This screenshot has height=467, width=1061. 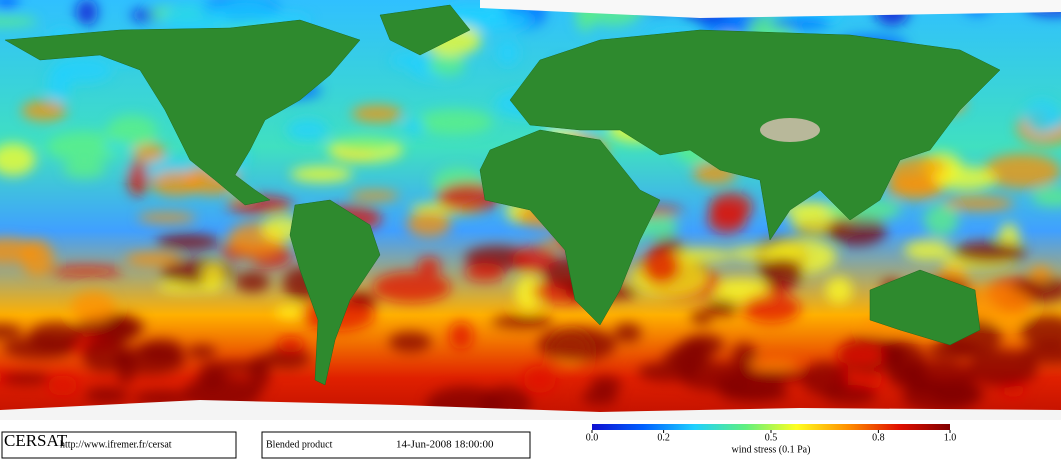 What do you see at coordinates (663, 437) in the screenshot?
I see `colorbar-tick-label: 0.2` at bounding box center [663, 437].